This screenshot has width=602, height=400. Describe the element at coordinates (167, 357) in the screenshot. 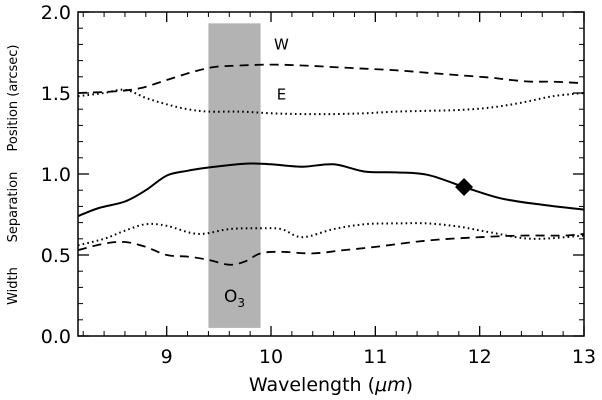

I see `x-tick-label: 9` at that location.